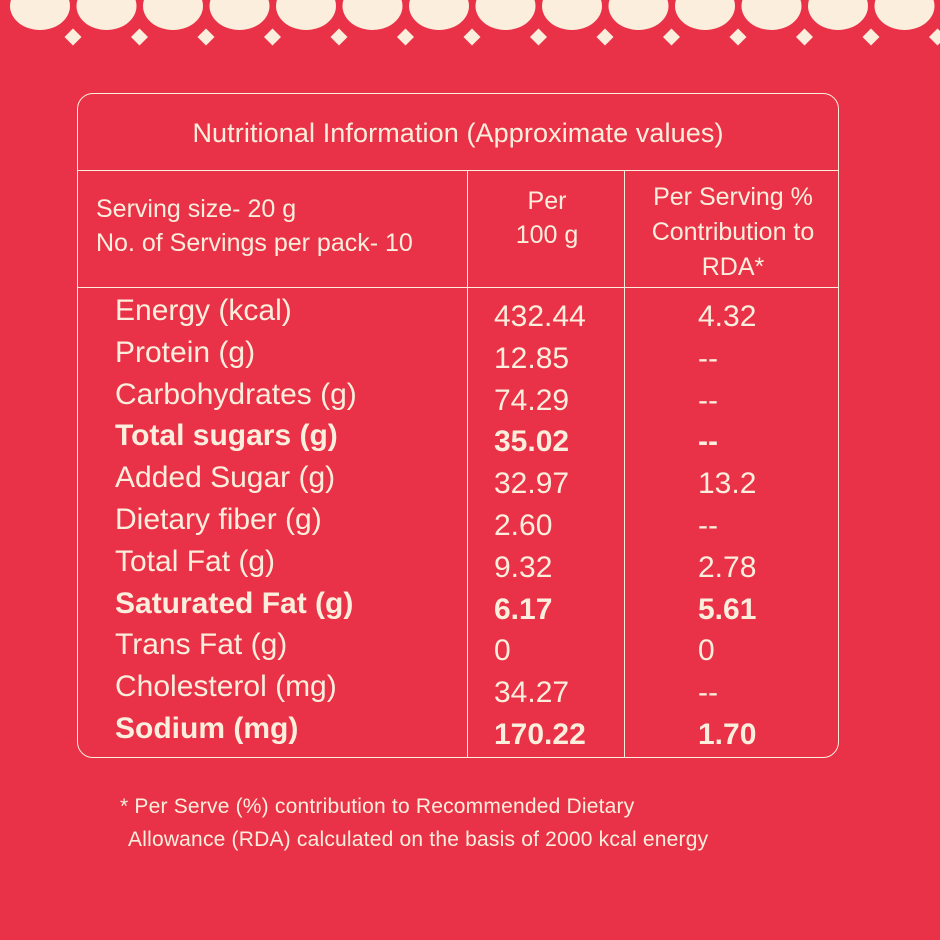 Image resolution: width=940 pixels, height=940 pixels. I want to click on per-100g-value: 0, so click(502, 651).